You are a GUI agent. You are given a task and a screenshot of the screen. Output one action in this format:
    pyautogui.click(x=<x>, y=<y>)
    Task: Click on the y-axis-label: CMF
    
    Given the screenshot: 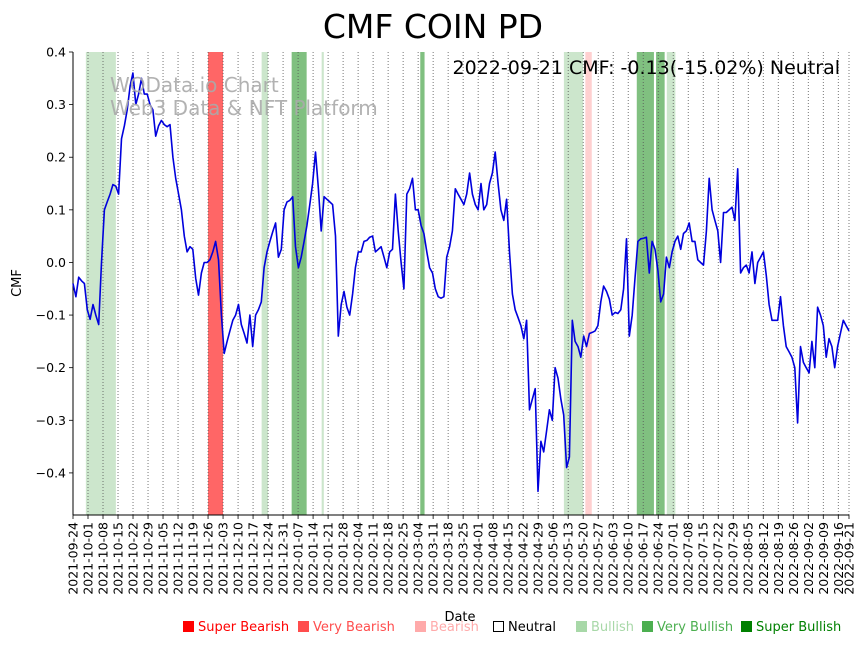 What is the action you would take?
    pyautogui.click(x=17, y=283)
    